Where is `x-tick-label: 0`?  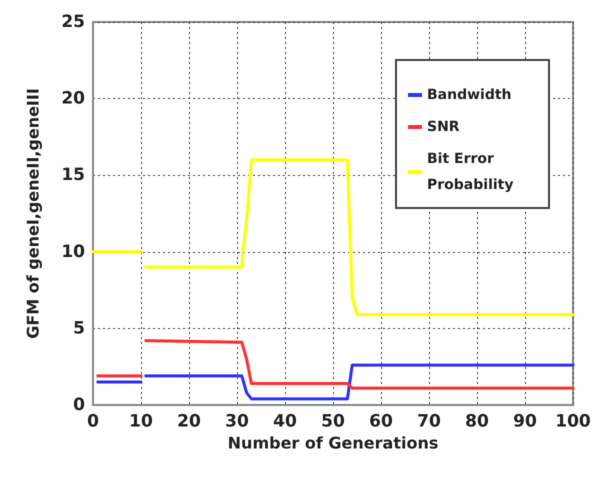
x-tick-label: 0 is located at coordinates (93, 422).